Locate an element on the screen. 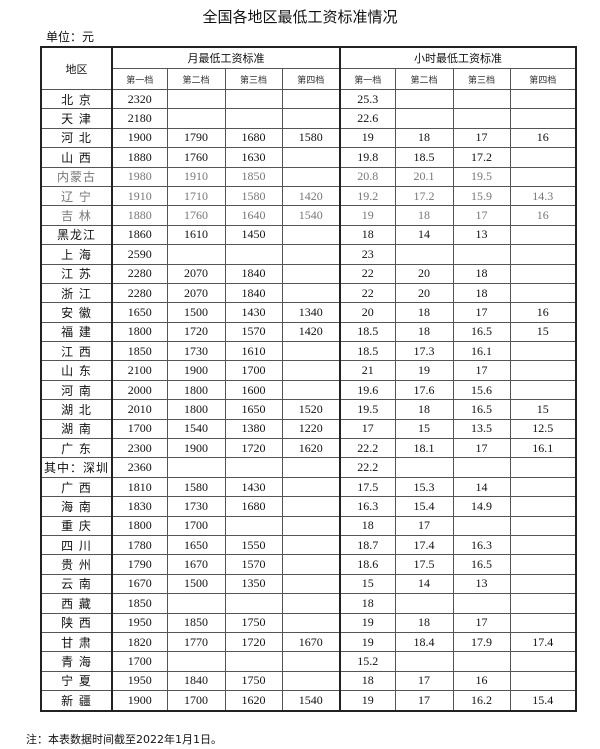  region-cell: 陕 西 is located at coordinates (76, 622).